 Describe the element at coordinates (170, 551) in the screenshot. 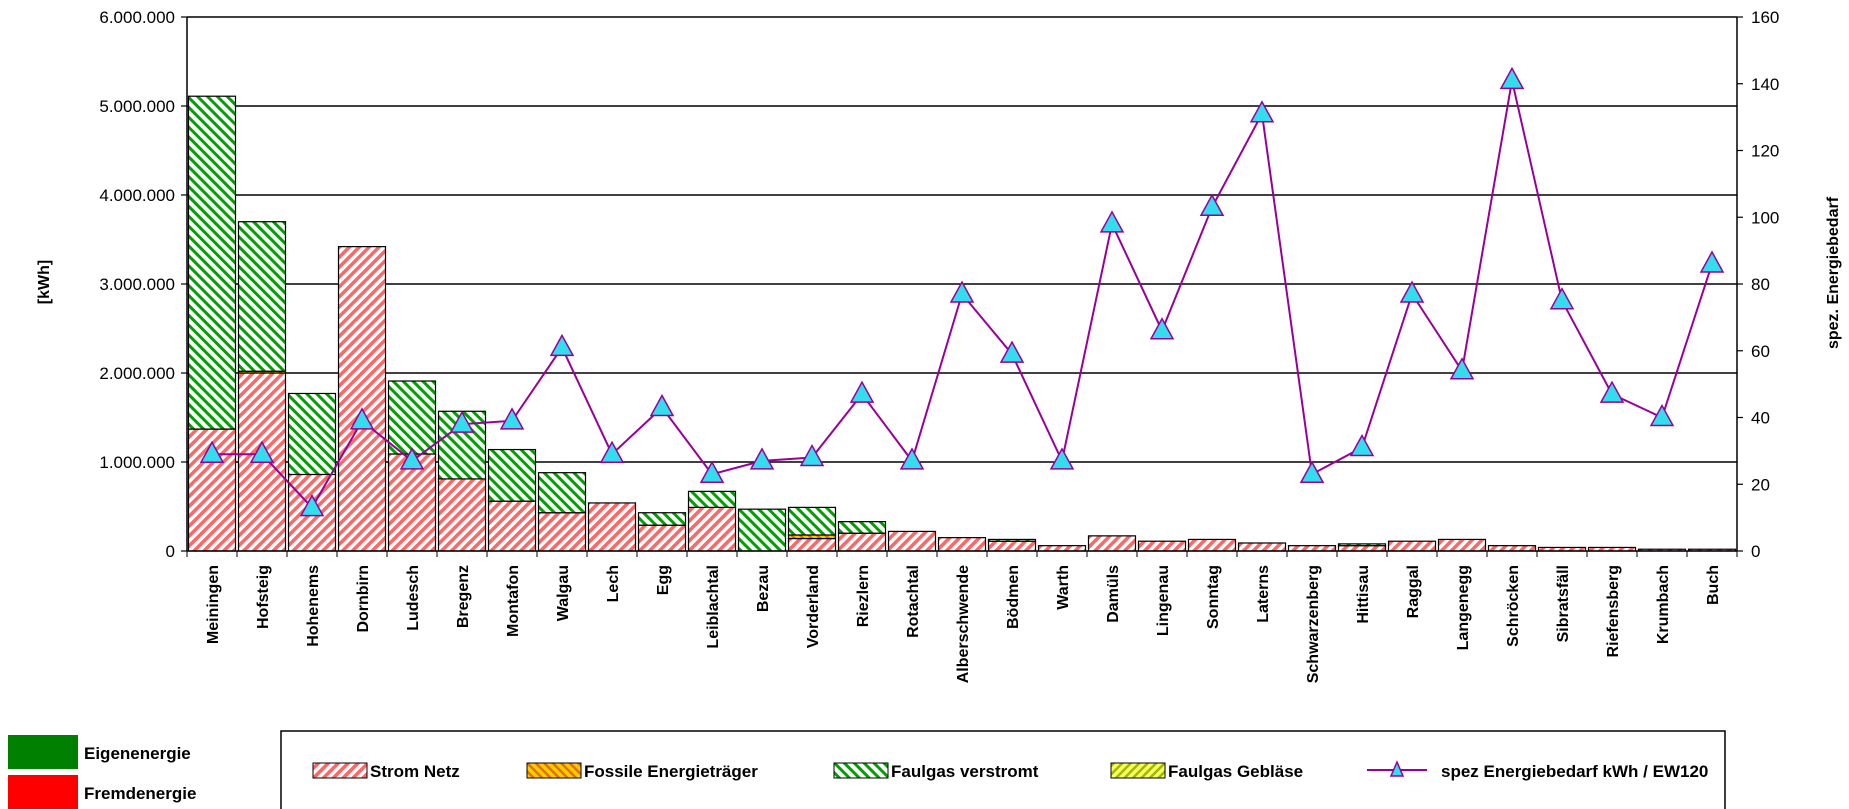

I see `y-left-tick-label: 0` at that location.